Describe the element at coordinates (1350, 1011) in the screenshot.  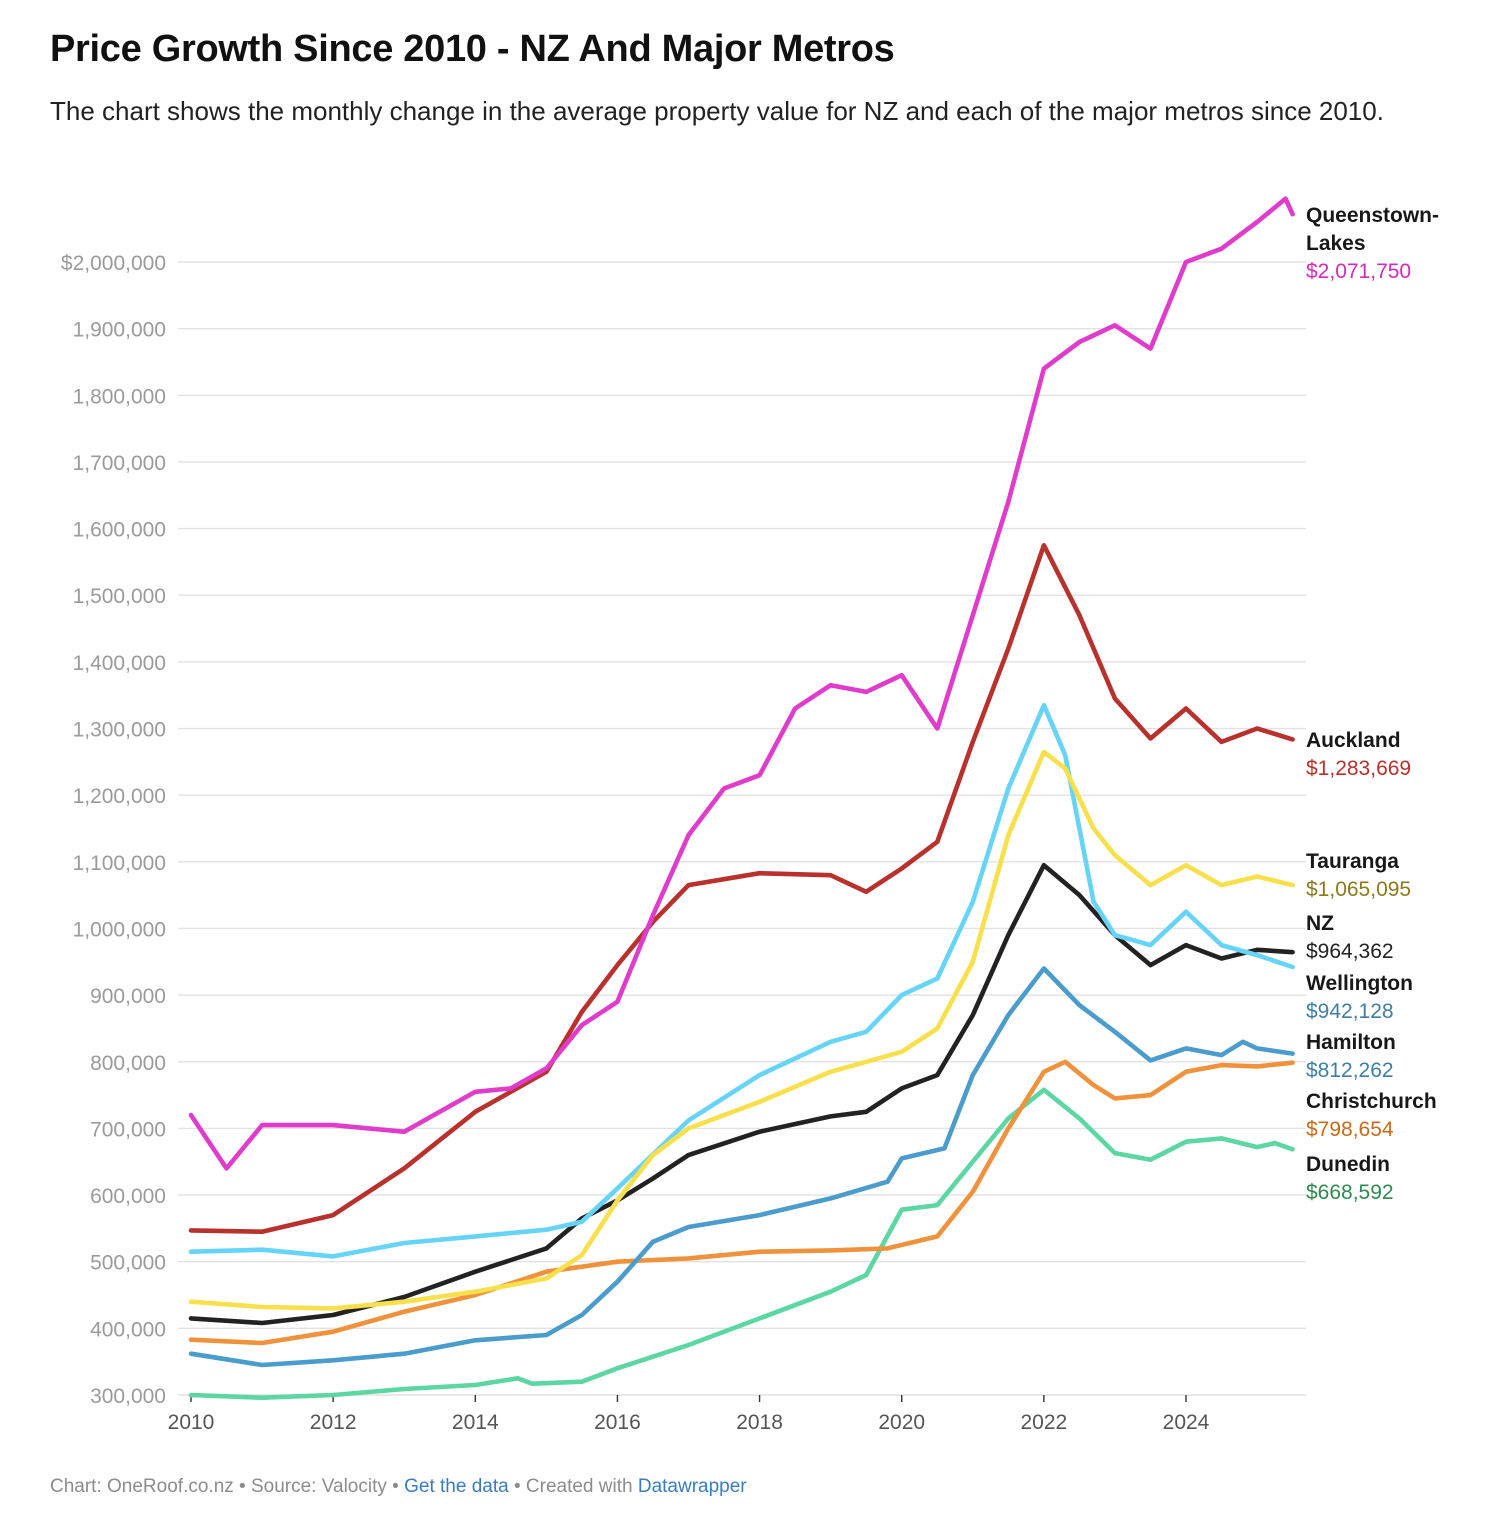
I see `series-end-value-wellington: $942,128` at that location.